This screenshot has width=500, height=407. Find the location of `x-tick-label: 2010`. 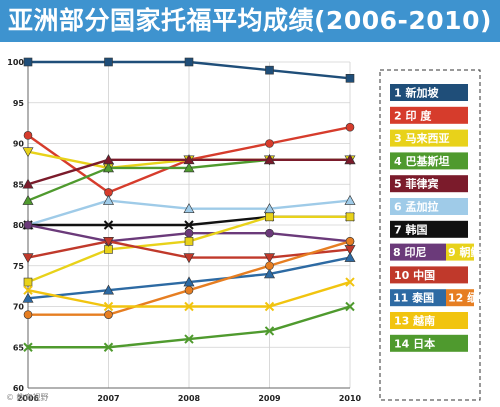

x-tick-label: 2010 is located at coordinates (350, 398).